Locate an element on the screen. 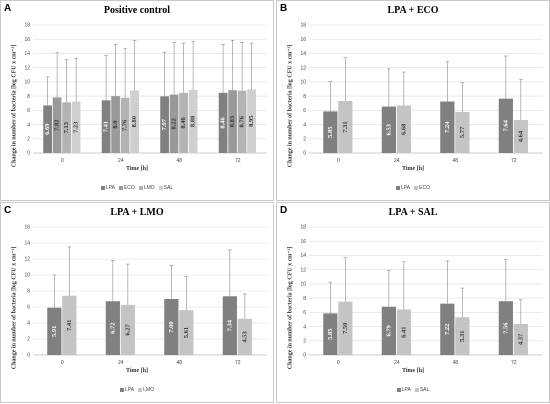  bar-value-label: 5.77 is located at coordinates (462, 132).